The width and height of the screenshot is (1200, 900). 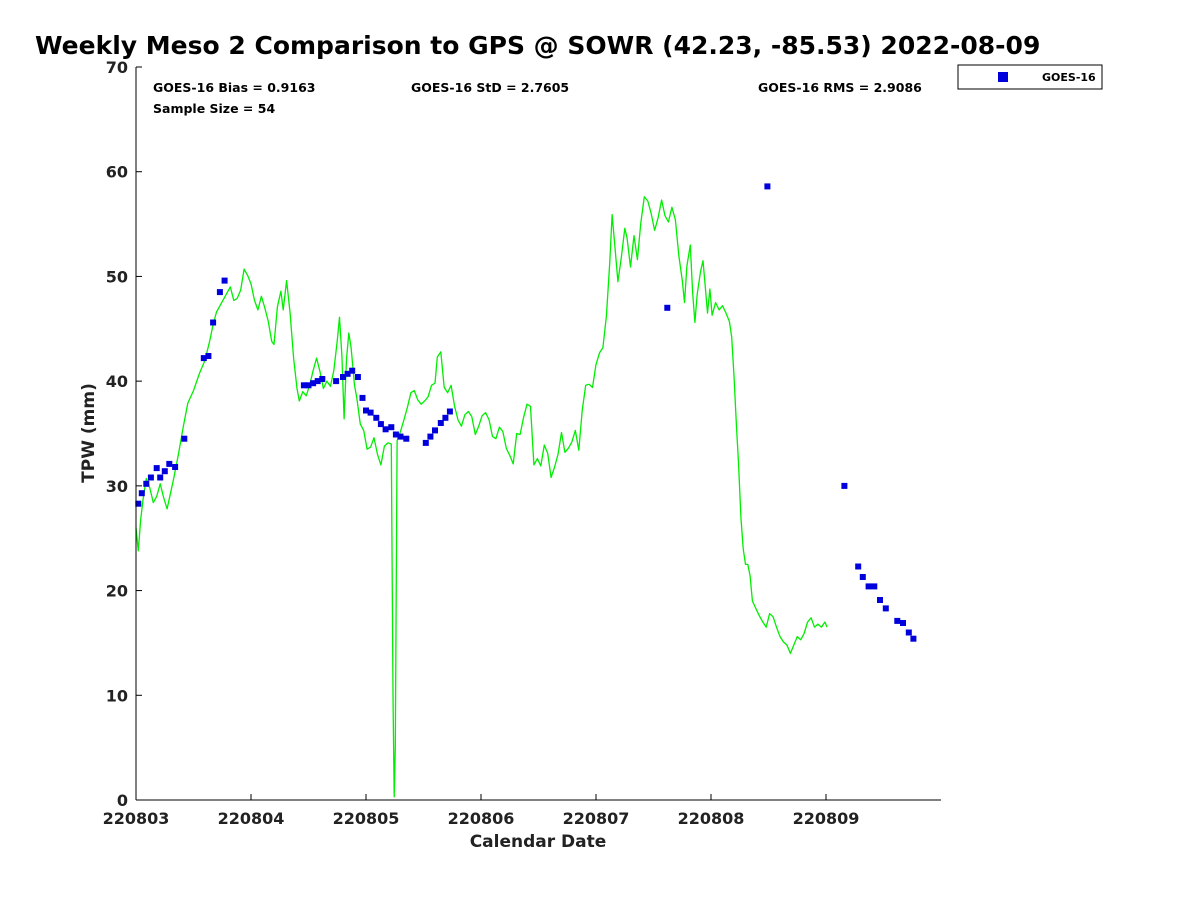 I want to click on y-tick-label-0: 0, so click(x=122, y=800).